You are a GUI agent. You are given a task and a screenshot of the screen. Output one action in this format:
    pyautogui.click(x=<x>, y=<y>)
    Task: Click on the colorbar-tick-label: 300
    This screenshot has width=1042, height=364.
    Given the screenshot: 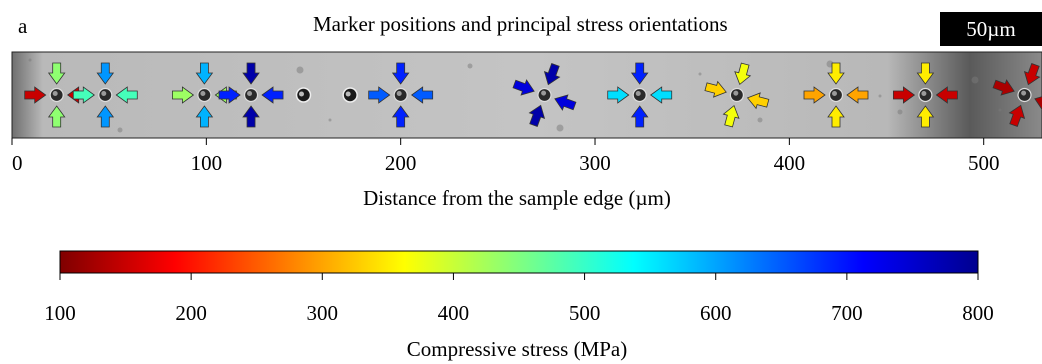 What is the action you would take?
    pyautogui.click(x=323, y=313)
    